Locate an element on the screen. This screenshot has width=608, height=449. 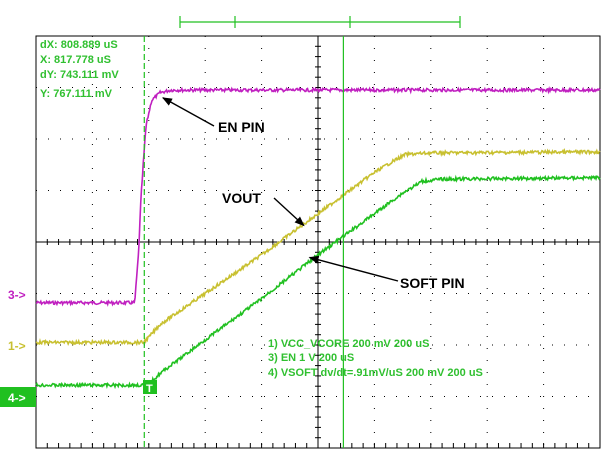
trigger-marker: T is located at coordinates (149, 389).